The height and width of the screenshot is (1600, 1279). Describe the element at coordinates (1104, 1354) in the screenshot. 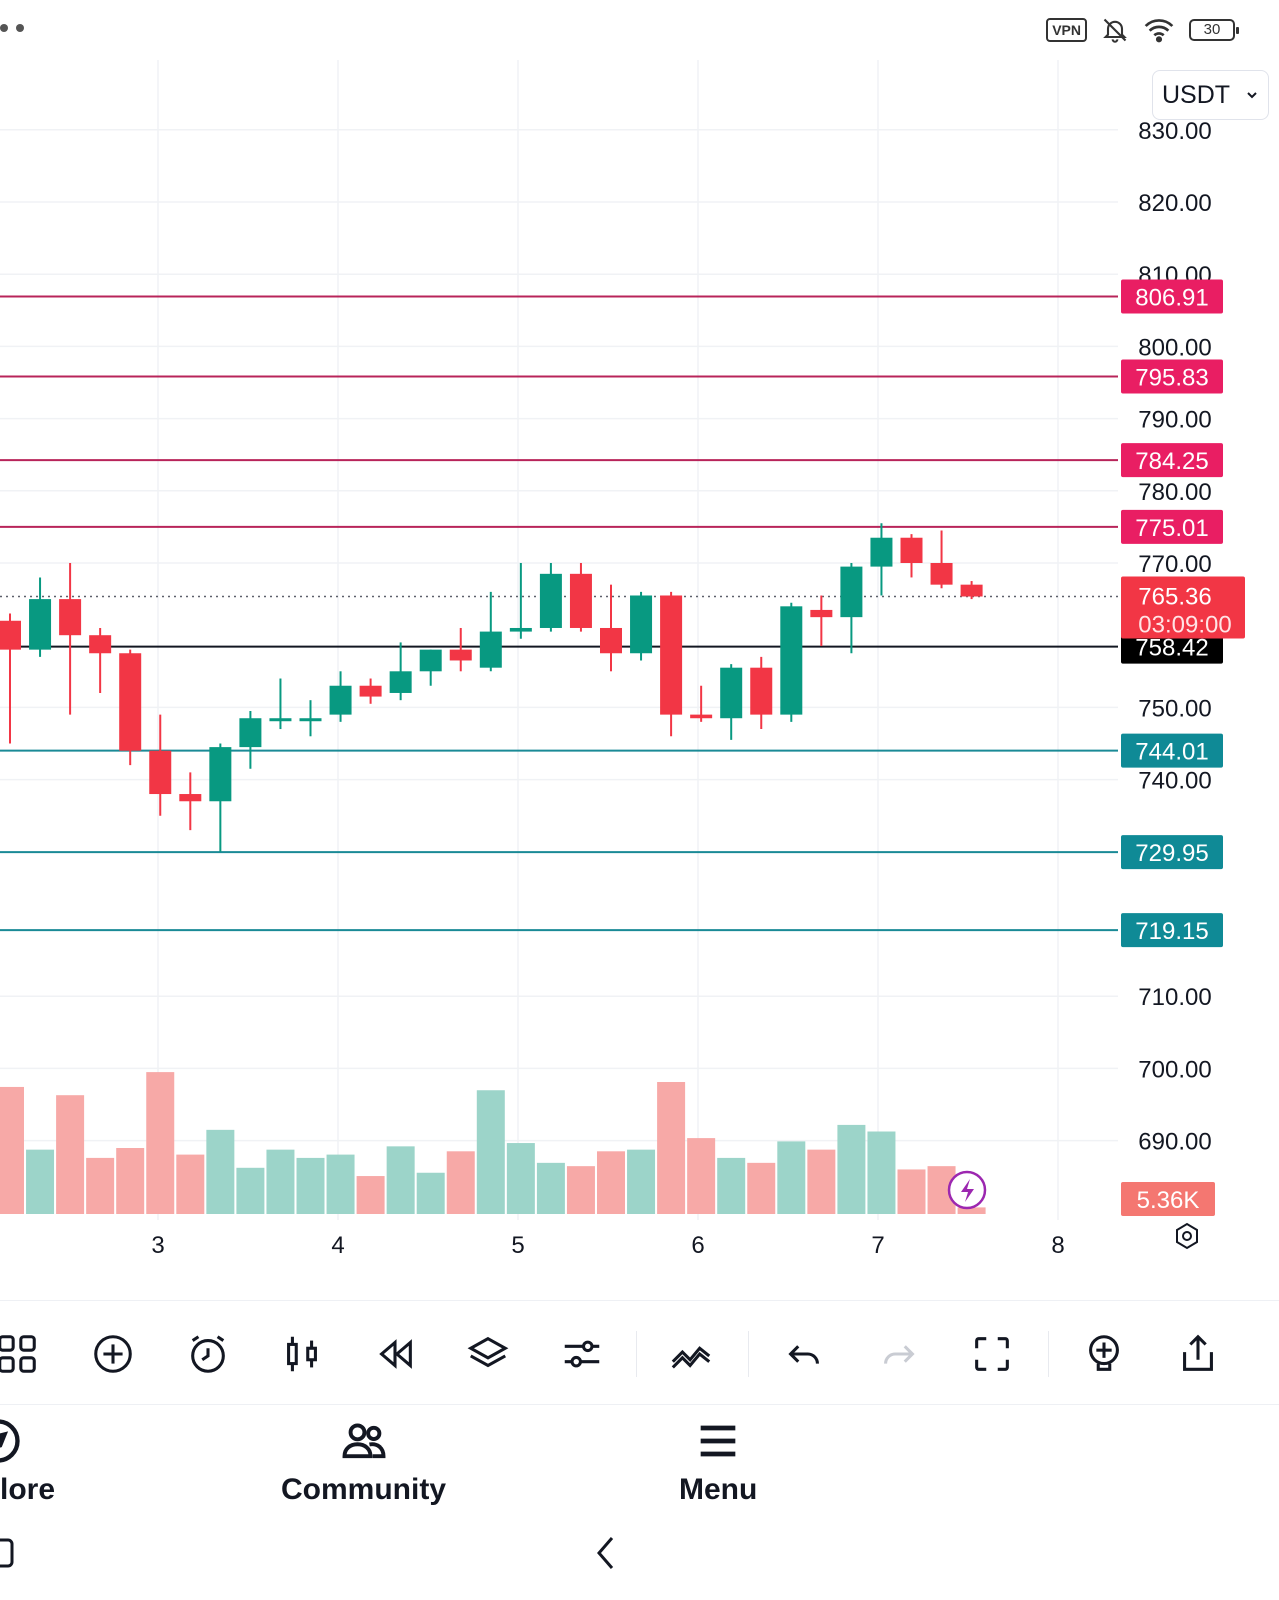

I see `idea-bulb-icon` at that location.